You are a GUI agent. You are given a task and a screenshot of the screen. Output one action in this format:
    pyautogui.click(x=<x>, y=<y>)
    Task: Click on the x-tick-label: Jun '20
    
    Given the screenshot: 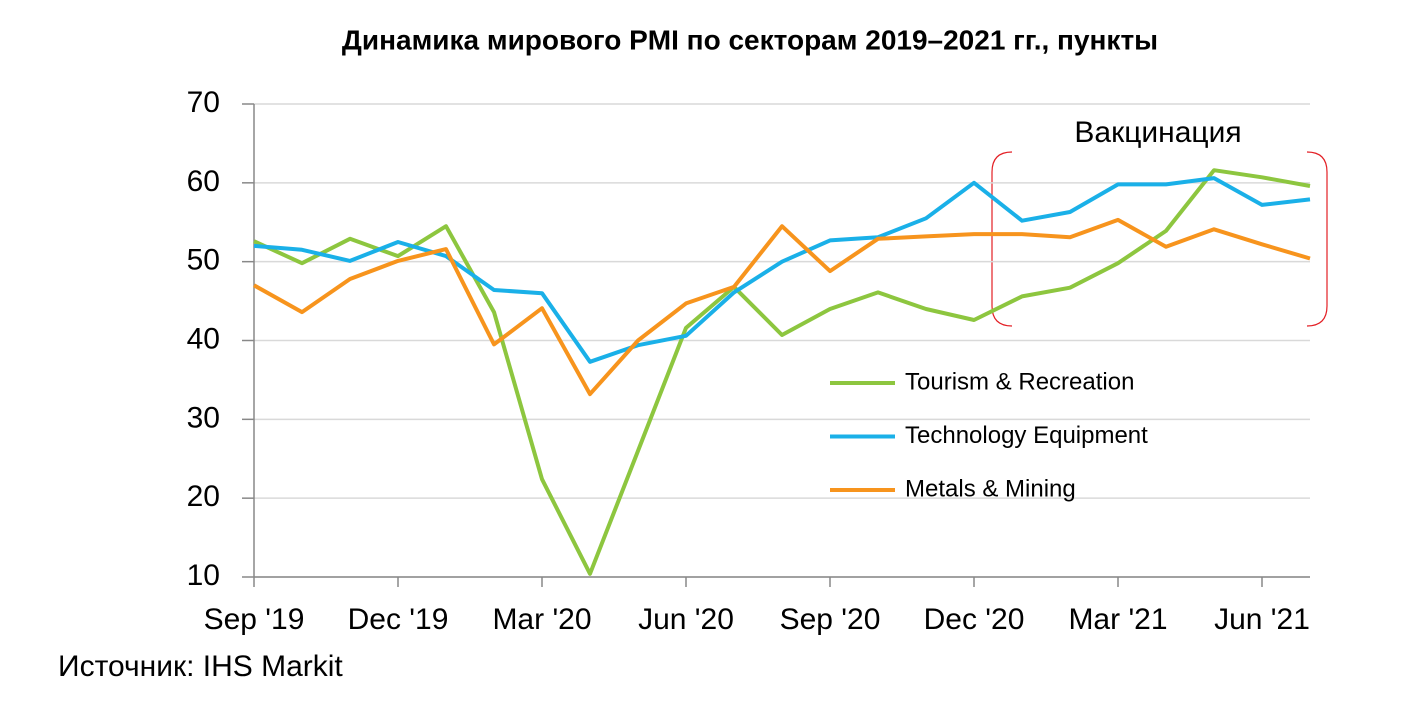 What is the action you would take?
    pyautogui.click(x=686, y=619)
    